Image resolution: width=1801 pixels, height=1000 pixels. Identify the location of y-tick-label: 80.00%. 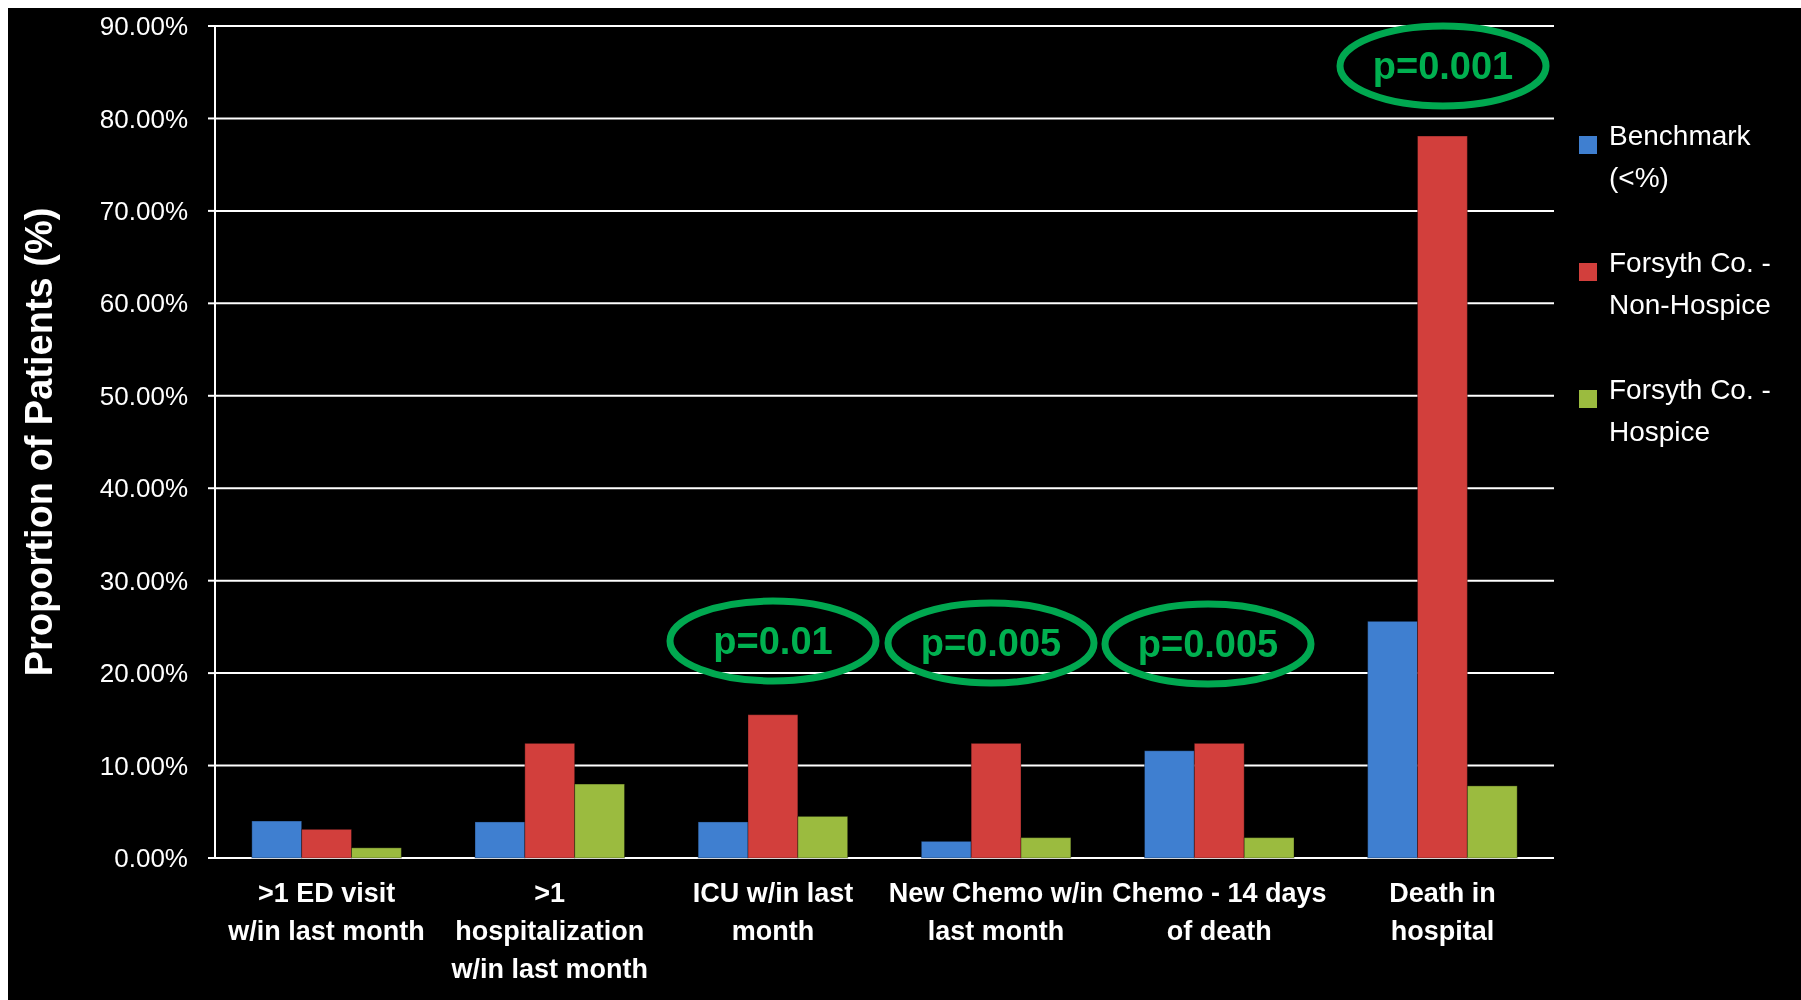
(143, 118).